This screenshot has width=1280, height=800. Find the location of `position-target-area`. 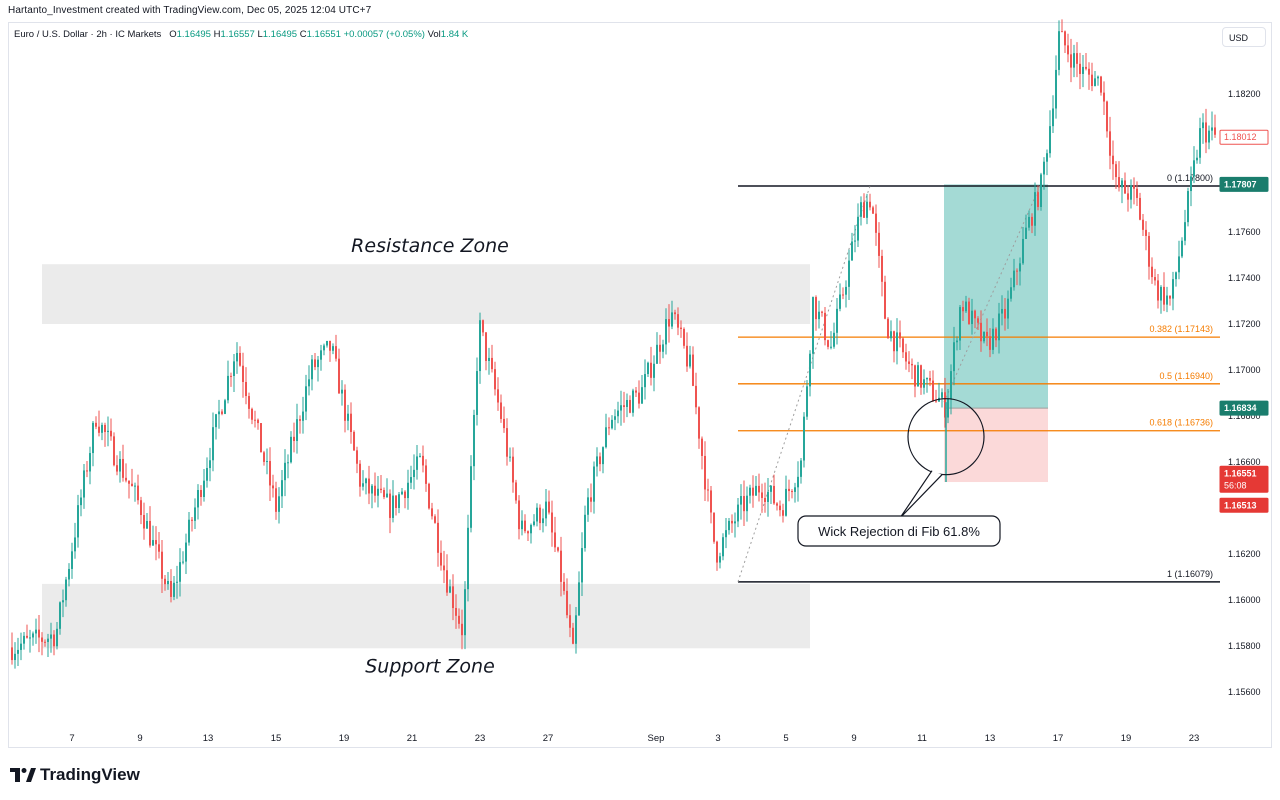

position-target-area is located at coordinates (996, 296).